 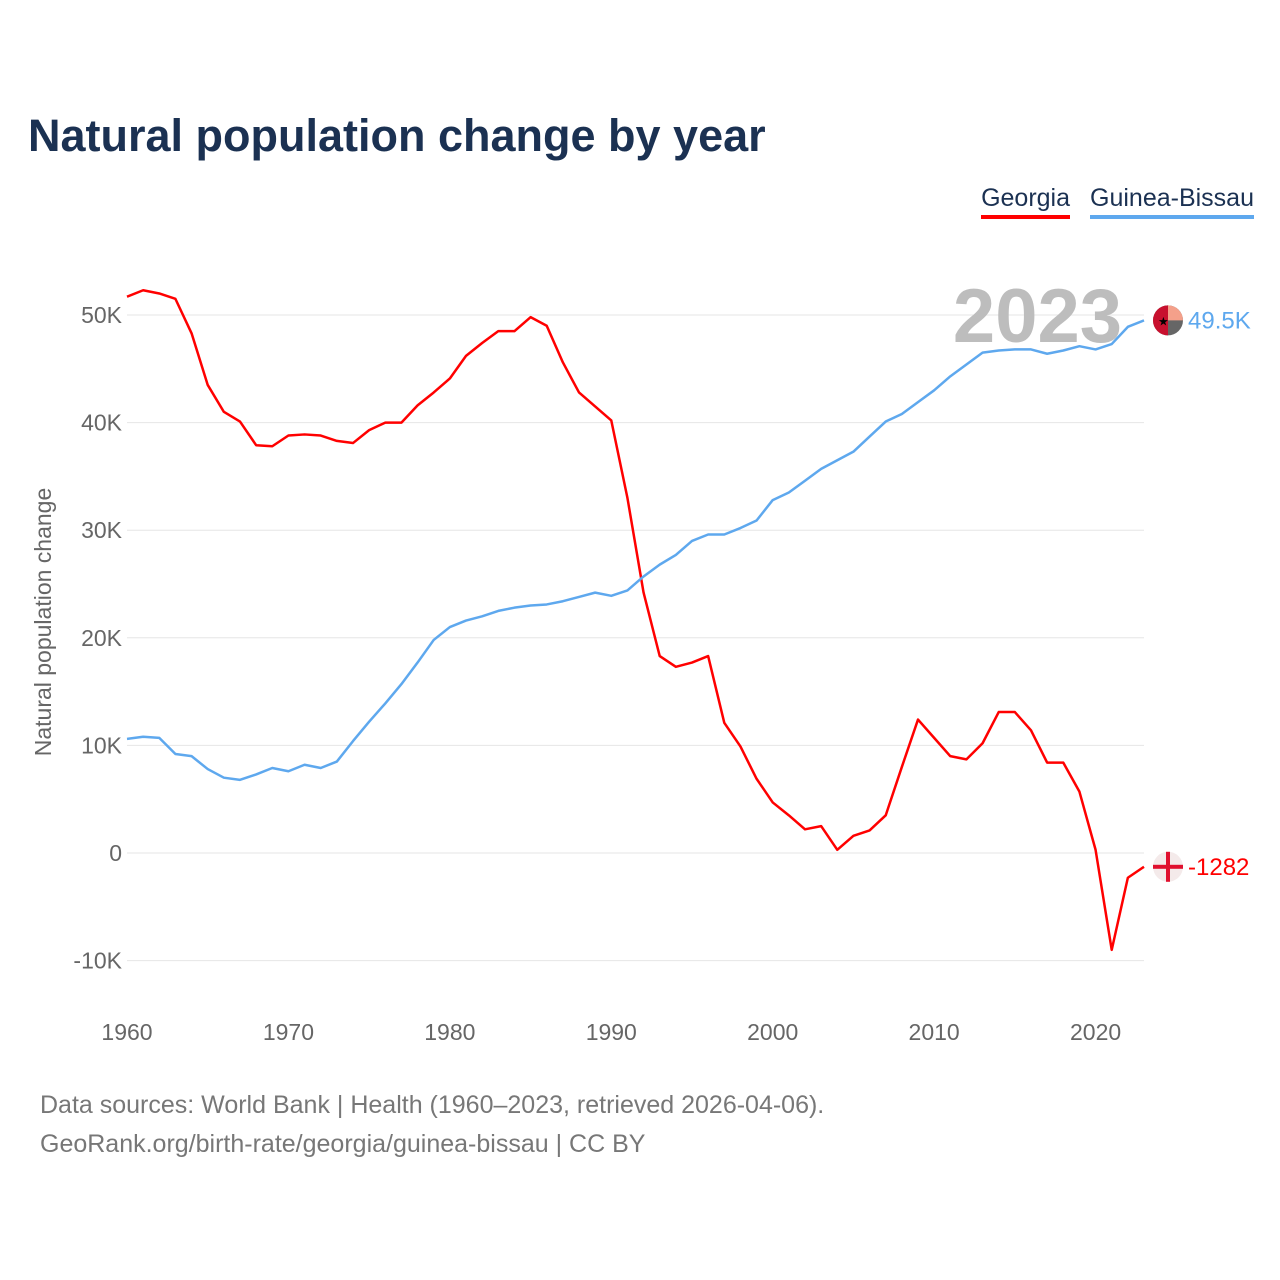 What do you see at coordinates (772, 1032) in the screenshot?
I see `x-tick-label: 2000` at bounding box center [772, 1032].